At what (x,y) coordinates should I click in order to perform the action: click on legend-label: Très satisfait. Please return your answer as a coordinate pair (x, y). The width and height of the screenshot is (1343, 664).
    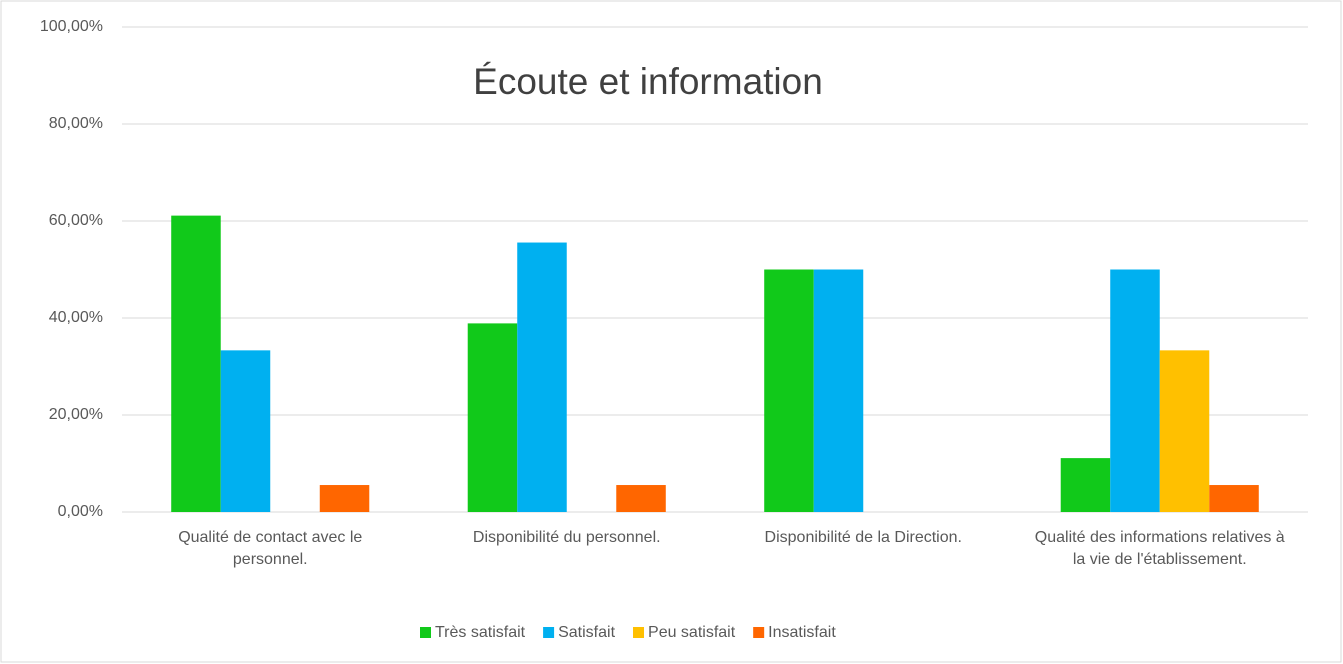
    Looking at the image, I should click on (480, 632).